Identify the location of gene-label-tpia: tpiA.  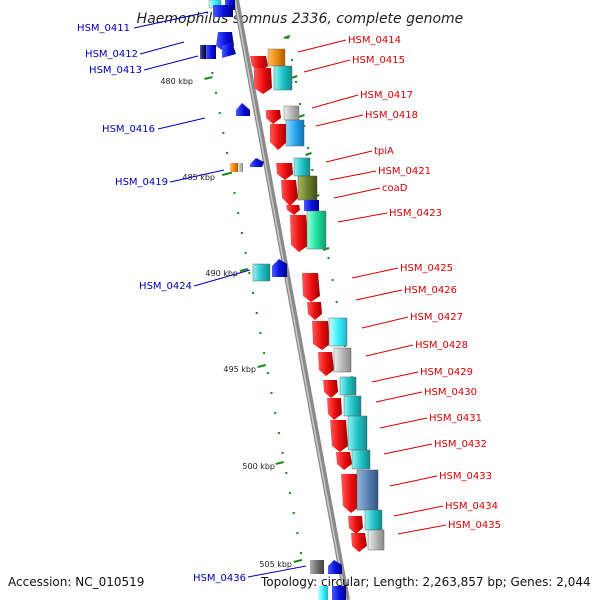
(384, 151).